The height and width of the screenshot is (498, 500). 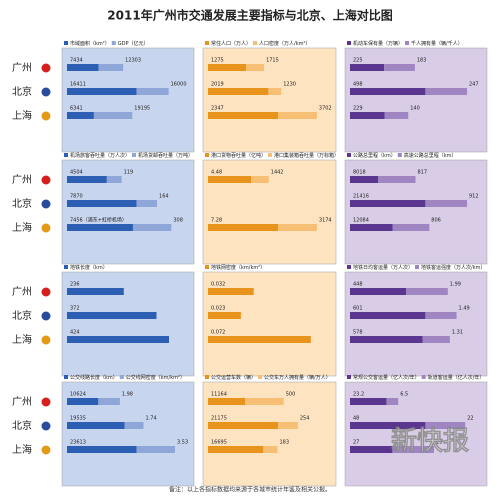 I want to click on watermark: 新快报, so click(x=430, y=441).